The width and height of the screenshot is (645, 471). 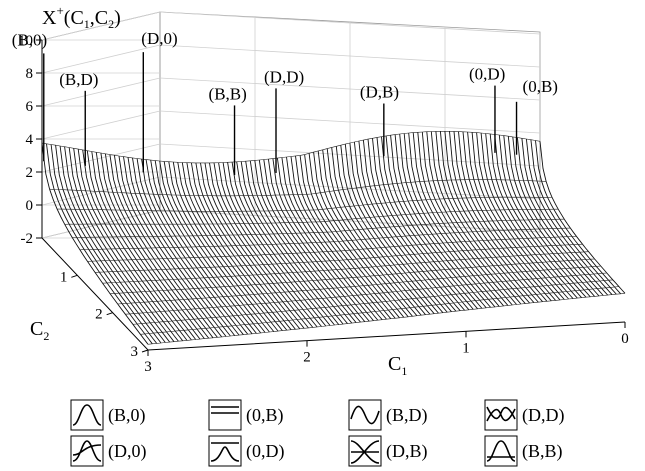 I want to click on z-axis: 10 8 6 4 2 0 -2, so click(x=30, y=140).